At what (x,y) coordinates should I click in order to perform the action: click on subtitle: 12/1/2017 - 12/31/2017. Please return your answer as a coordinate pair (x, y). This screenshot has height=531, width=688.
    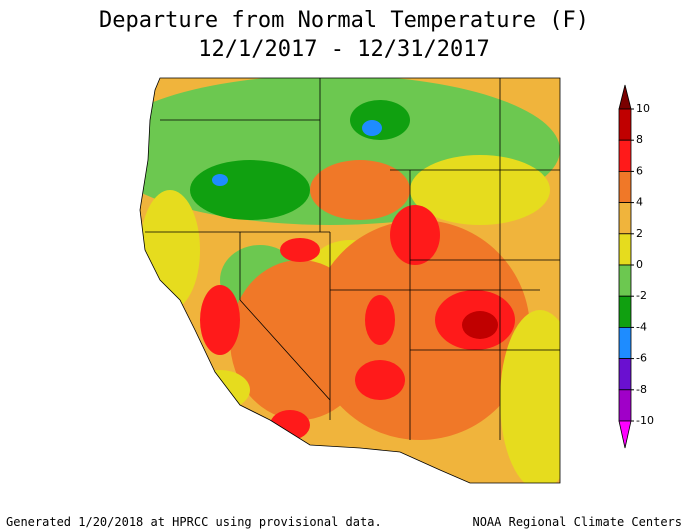
    Looking at the image, I should click on (343, 49).